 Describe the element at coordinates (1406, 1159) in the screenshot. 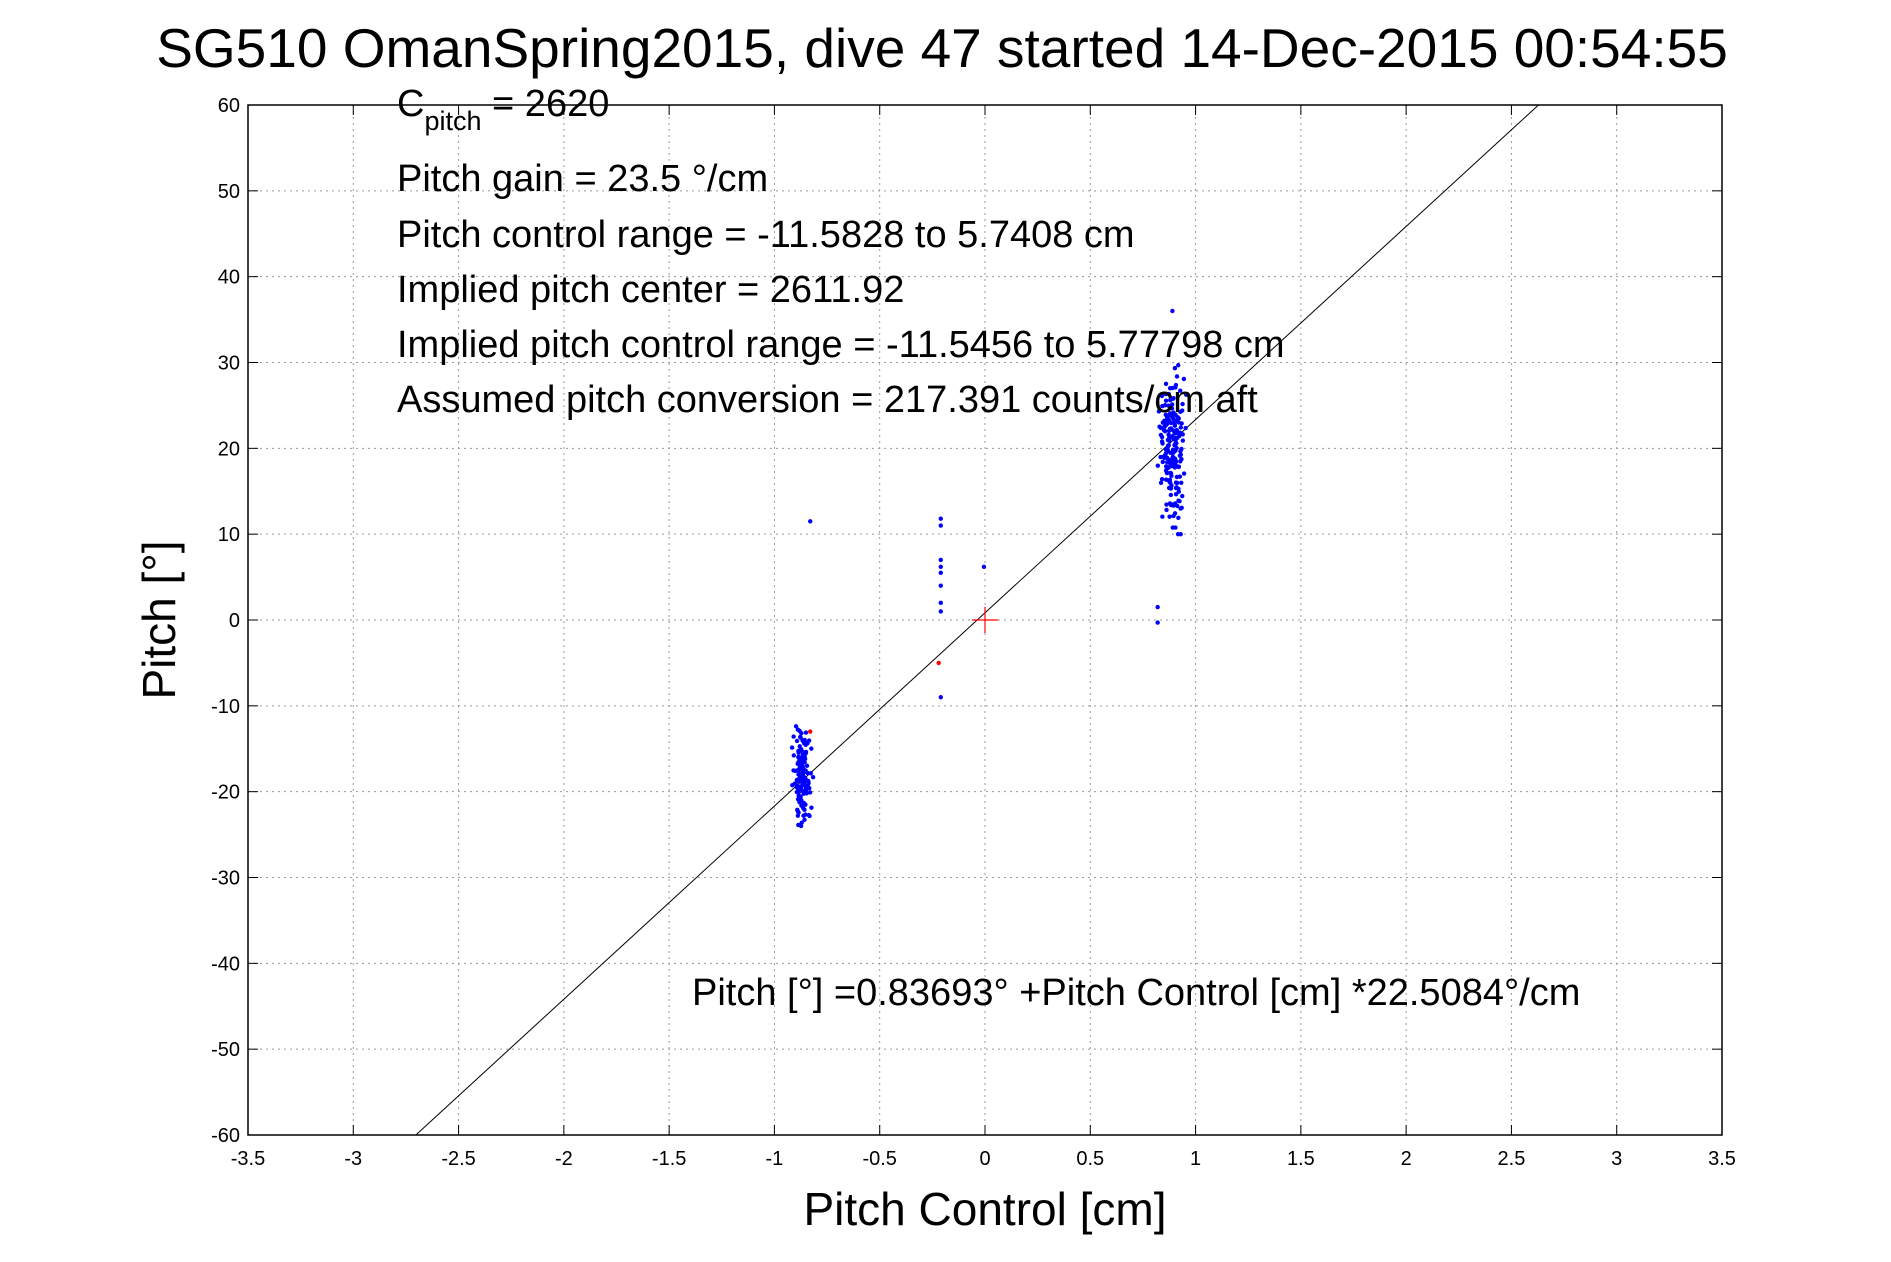

I see `x-tick-label: 2` at that location.